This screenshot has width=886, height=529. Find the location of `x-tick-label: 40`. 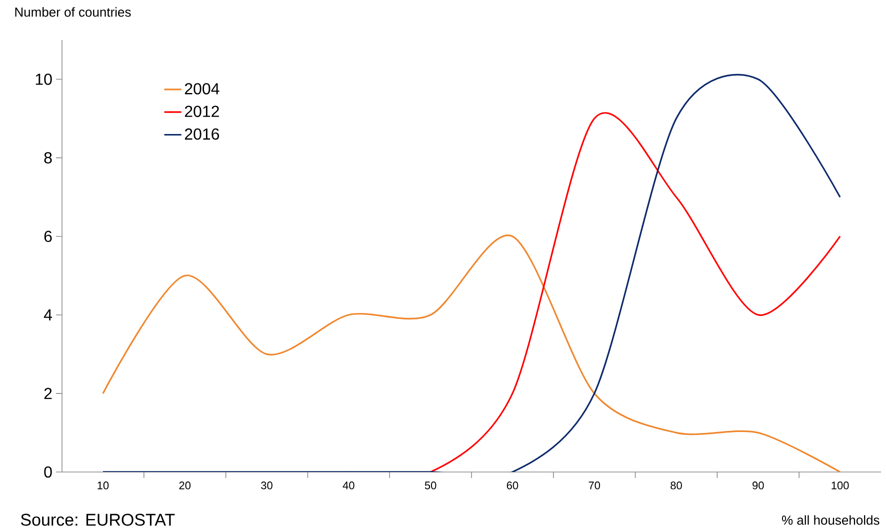

x-tick-label: 40 is located at coordinates (348, 486).